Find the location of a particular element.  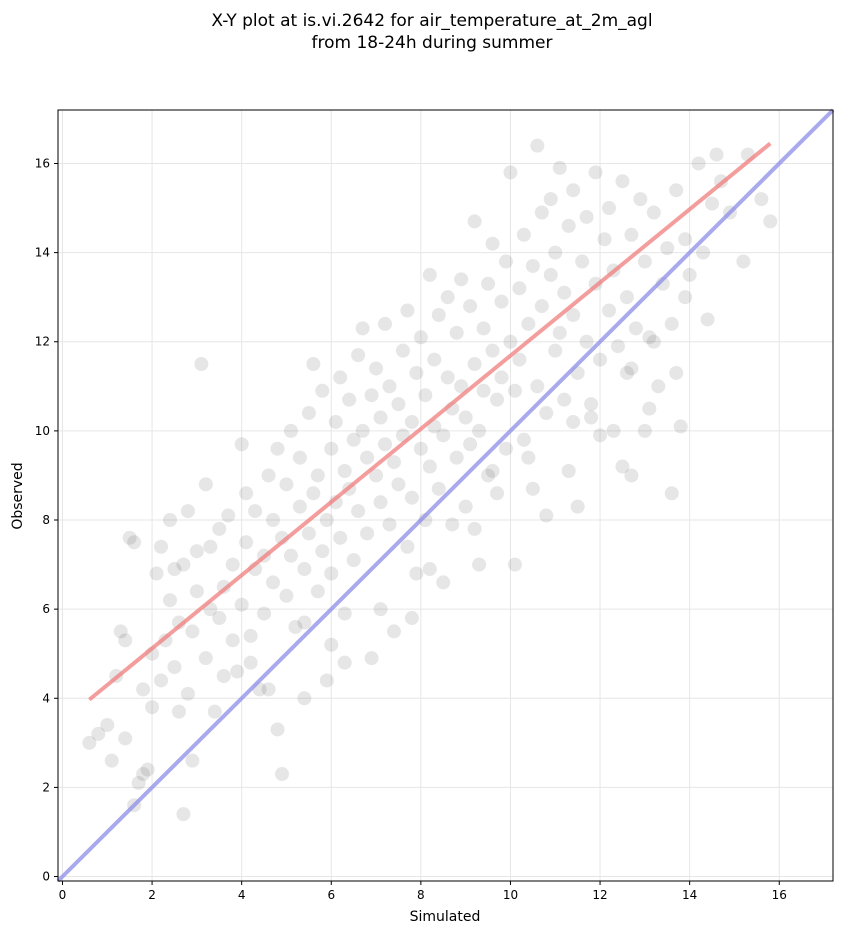

x-tick-label: 12 is located at coordinates (599, 895).